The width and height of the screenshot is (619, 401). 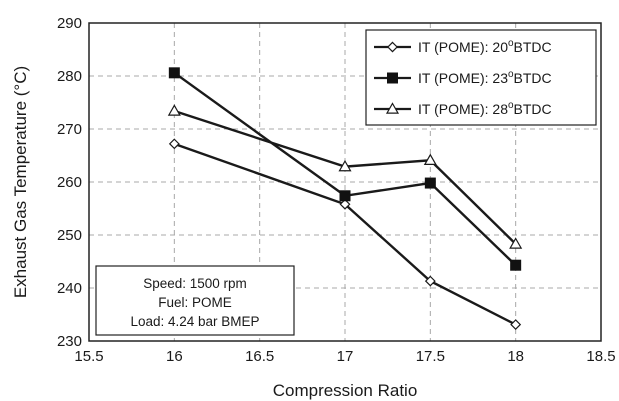 What do you see at coordinates (20, 182) in the screenshot?
I see `y-axis-title: Exhaust Gas Temperature (°C)` at bounding box center [20, 182].